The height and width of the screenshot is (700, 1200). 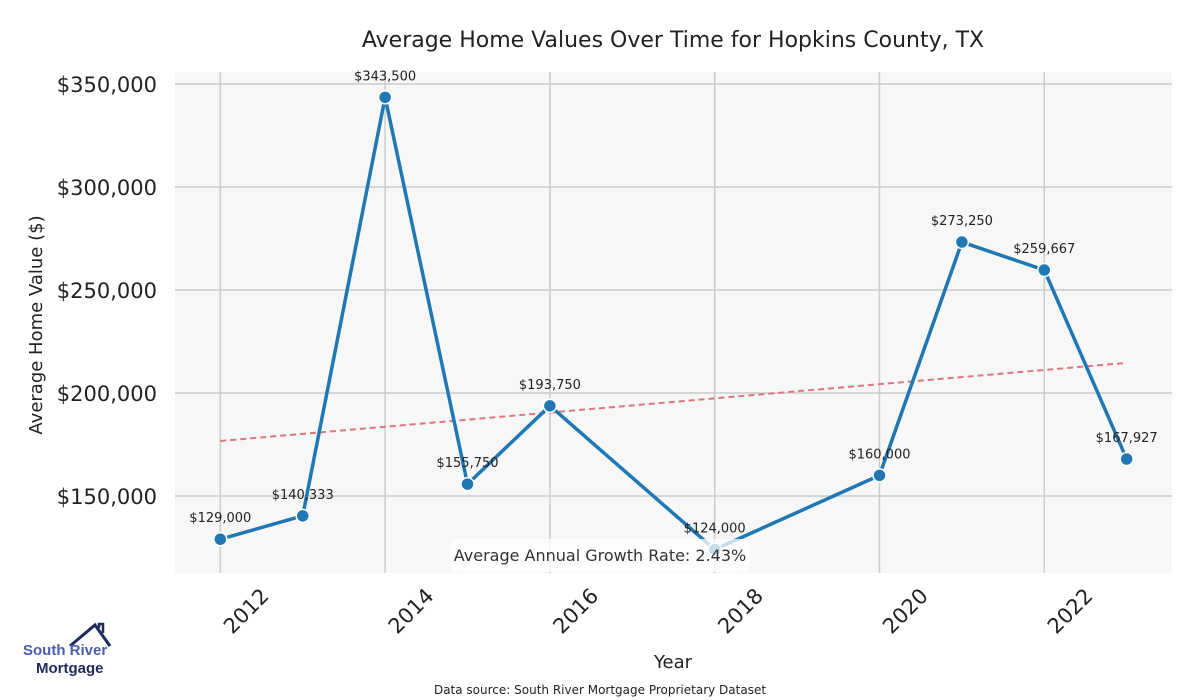 What do you see at coordinates (246, 611) in the screenshot?
I see `x-tick-label: 2012` at bounding box center [246, 611].